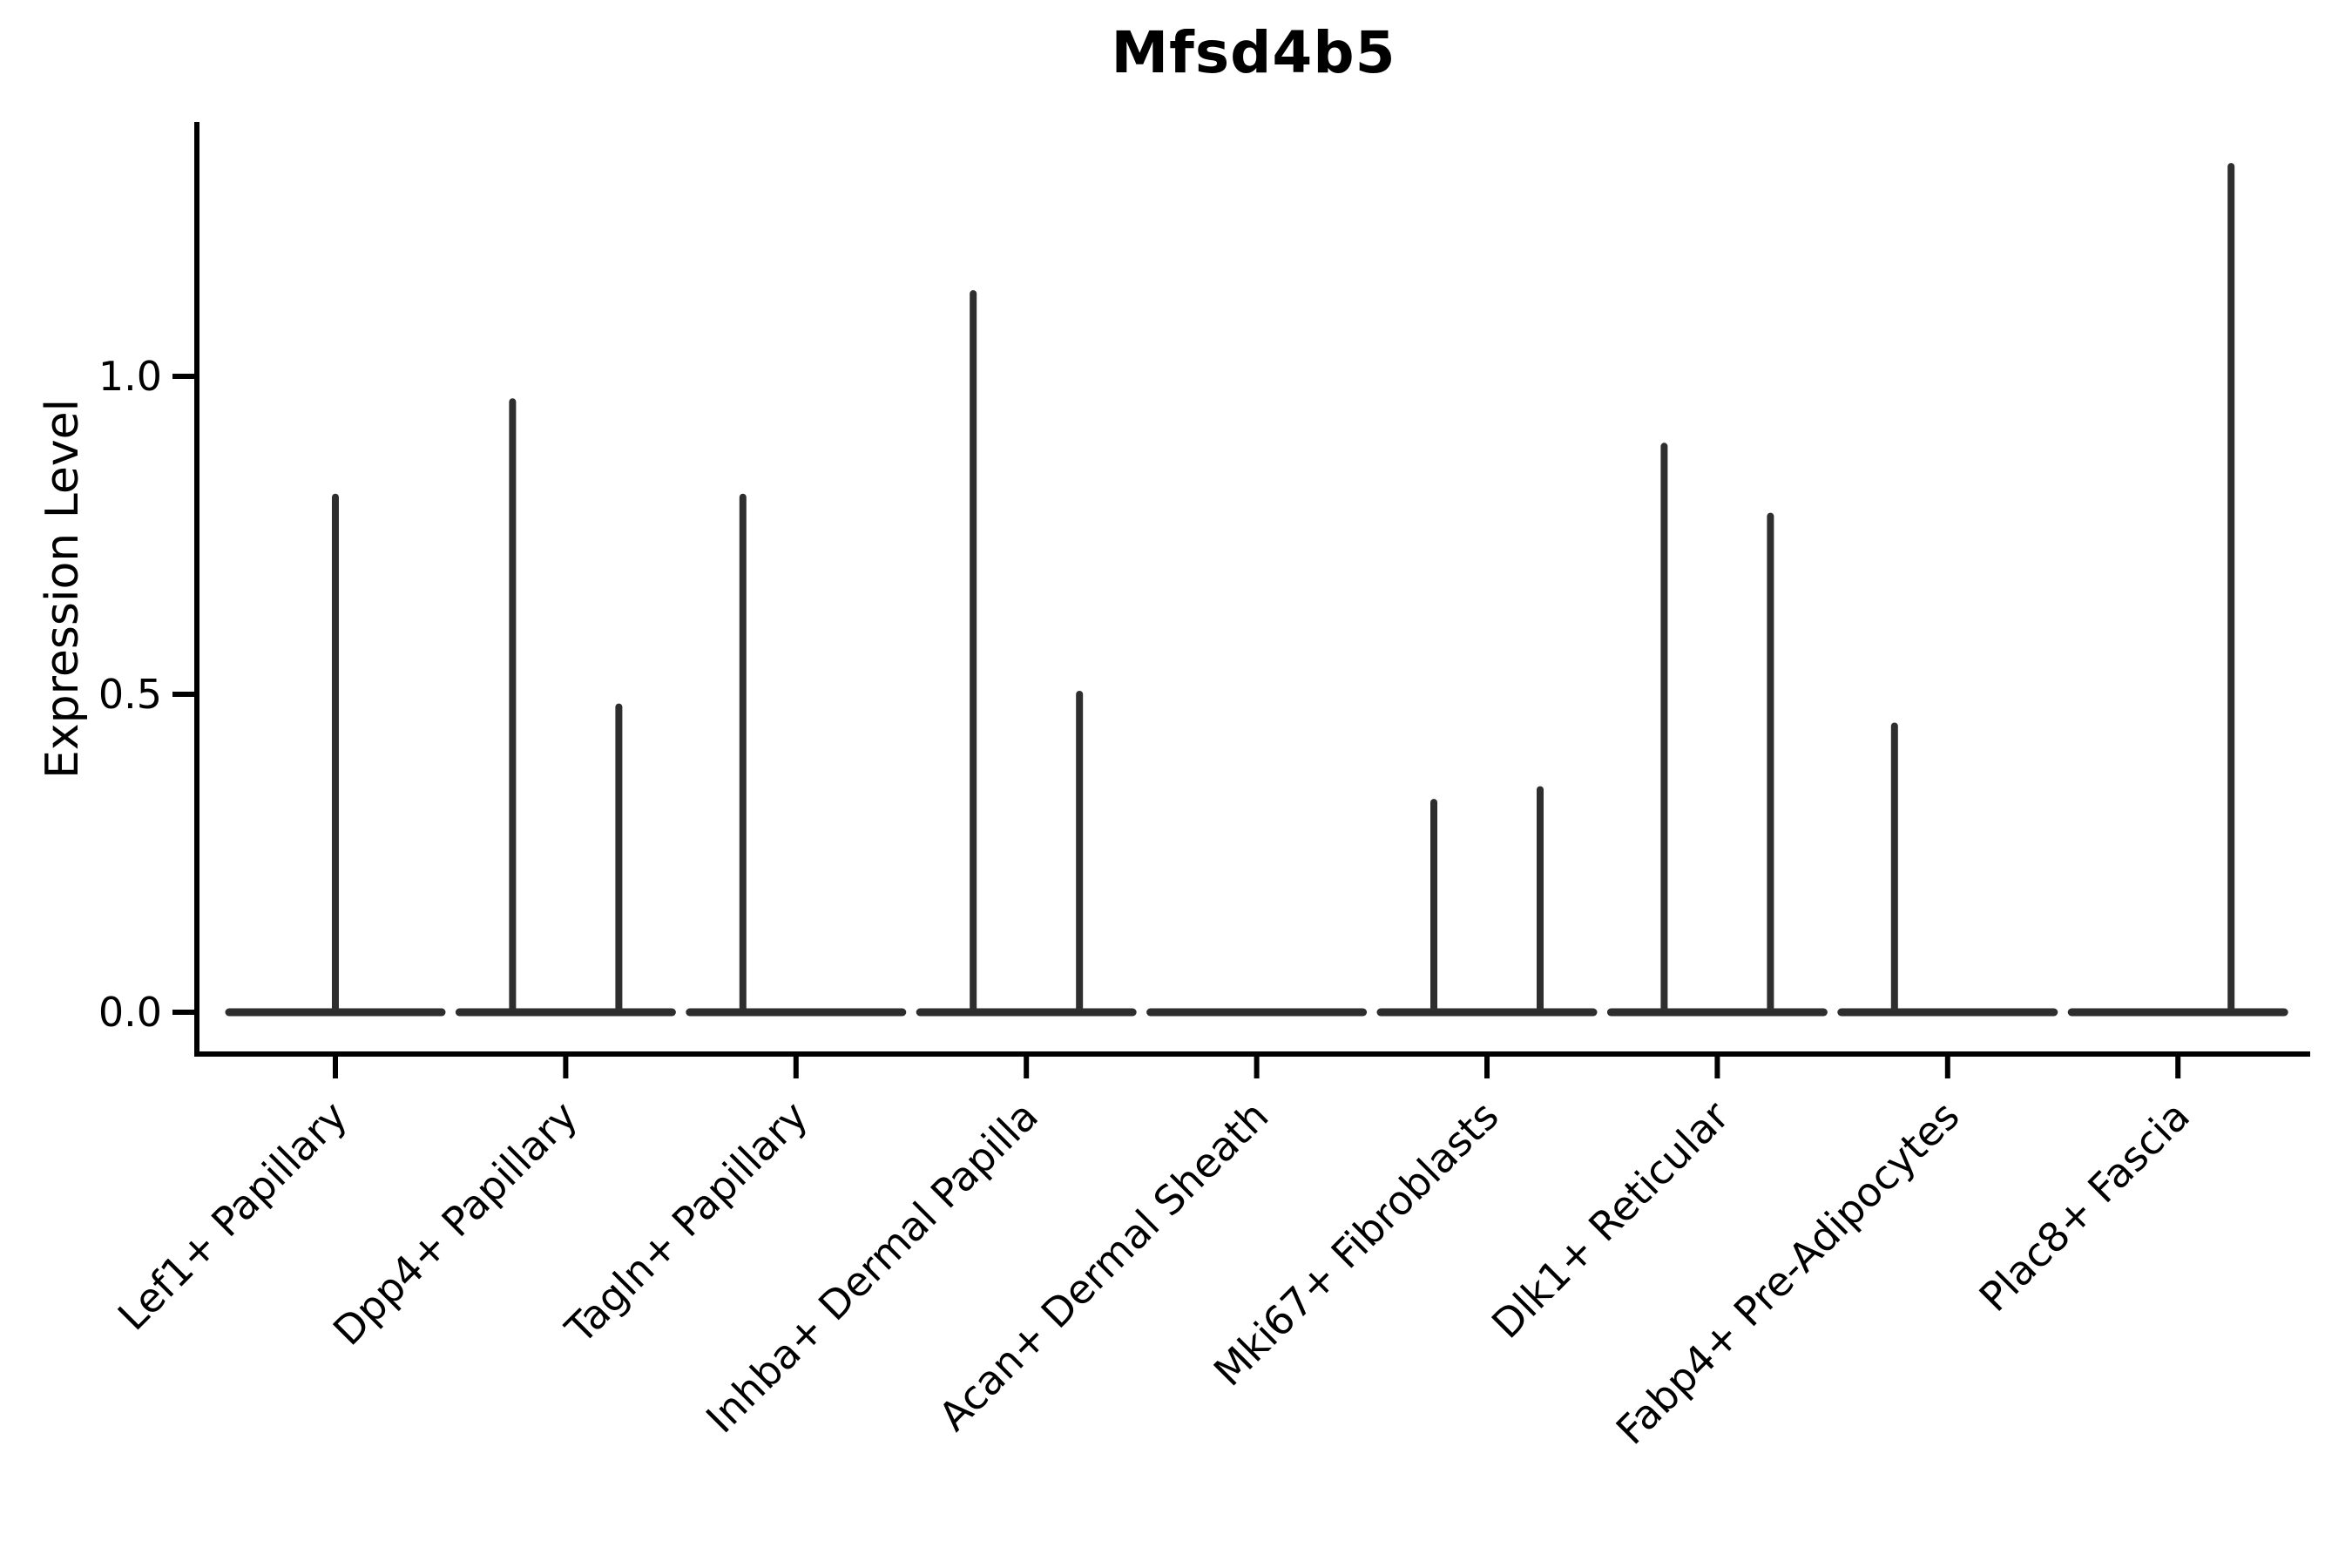  Describe the element at coordinates (2084, 1206) in the screenshot. I see `x-tick-label: Plac8+ Fascia` at that location.